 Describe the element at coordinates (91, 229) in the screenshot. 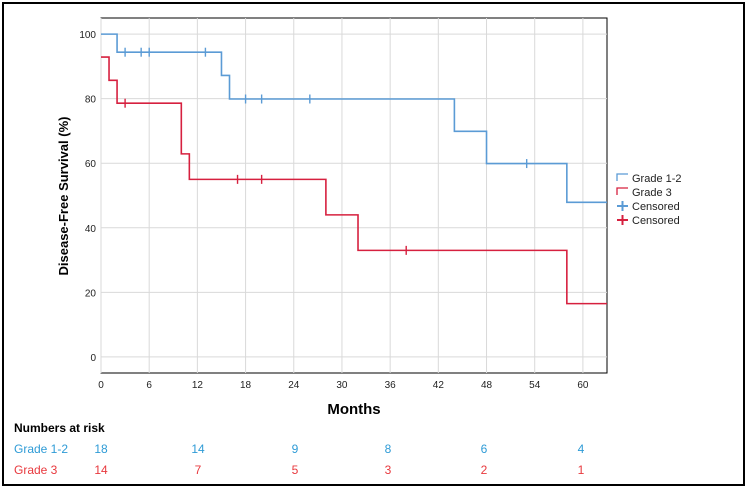

I see `y-tick-label: 40` at that location.